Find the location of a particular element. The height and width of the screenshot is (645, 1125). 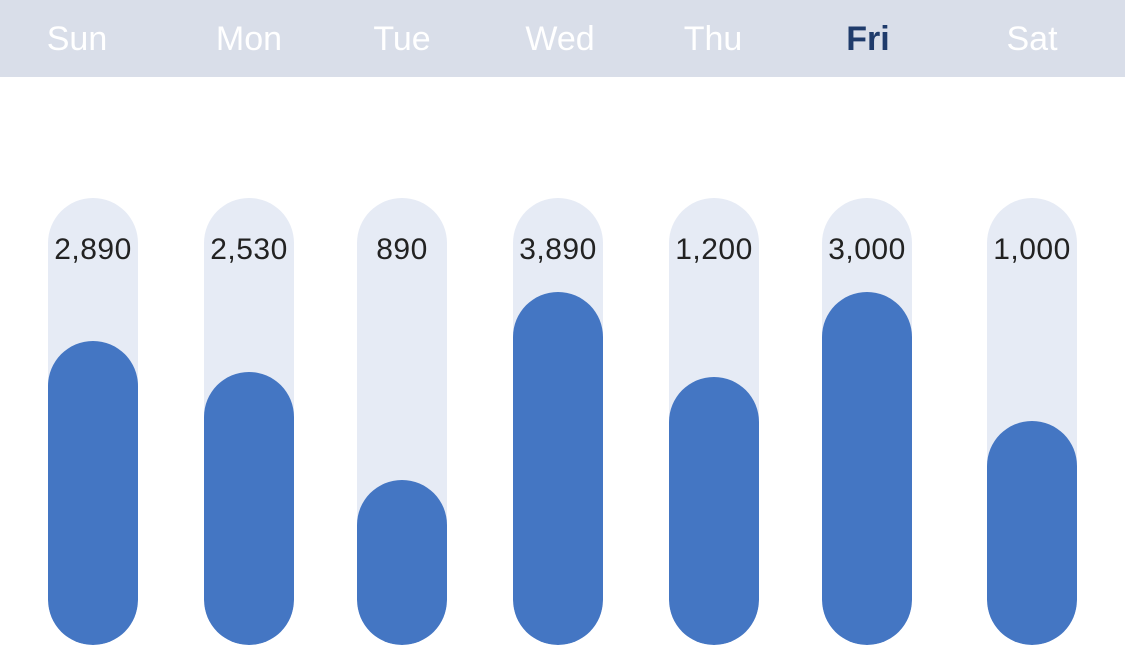

bar-track-sat is located at coordinates (1032, 421).